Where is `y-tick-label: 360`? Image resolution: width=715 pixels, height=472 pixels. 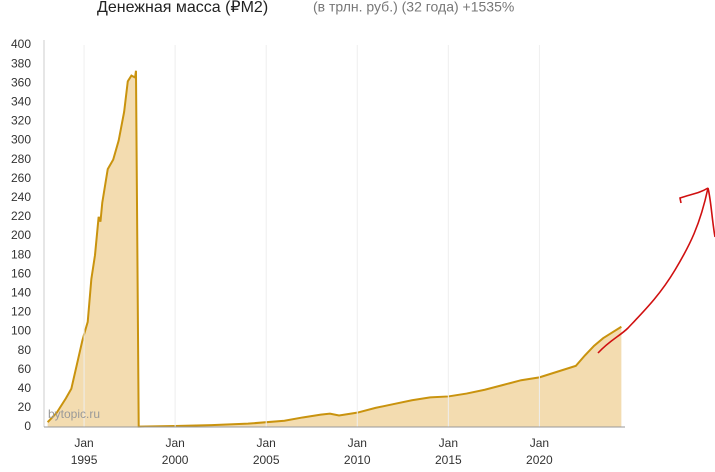 y-tick-label: 360 is located at coordinates (21, 82).